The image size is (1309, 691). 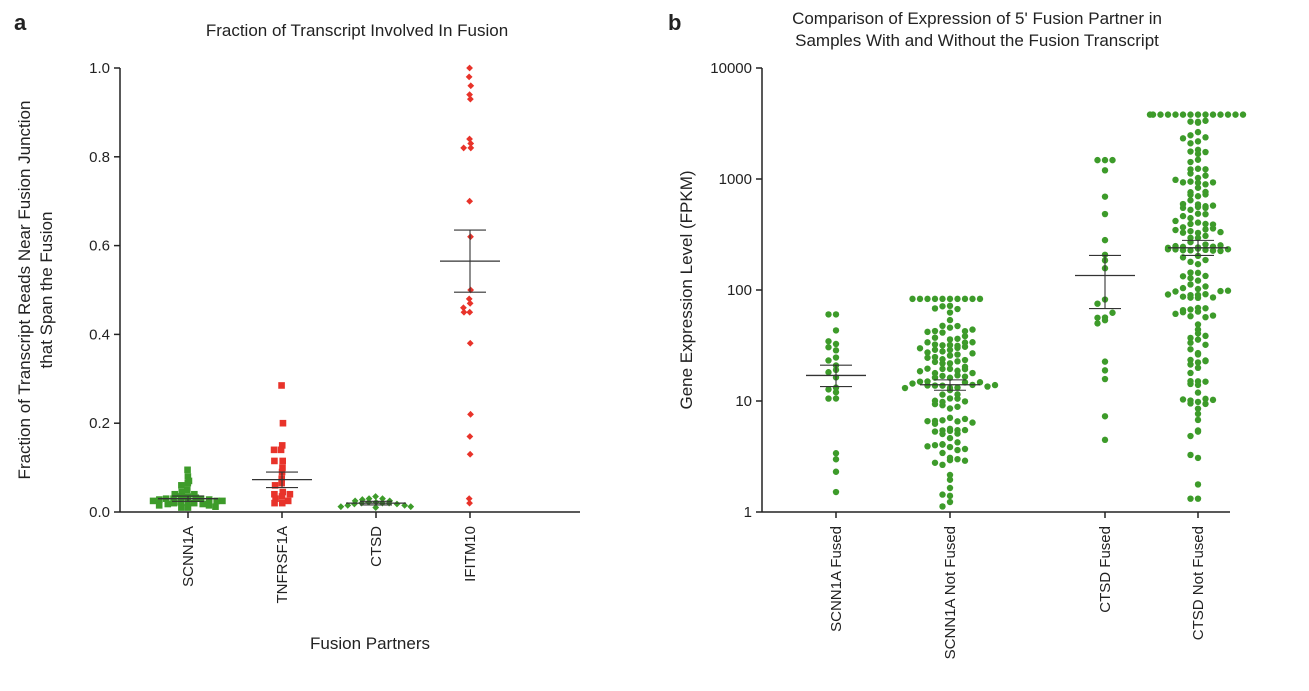 I want to click on panel-a-y-tick-label: 1.0, so click(x=99, y=68).